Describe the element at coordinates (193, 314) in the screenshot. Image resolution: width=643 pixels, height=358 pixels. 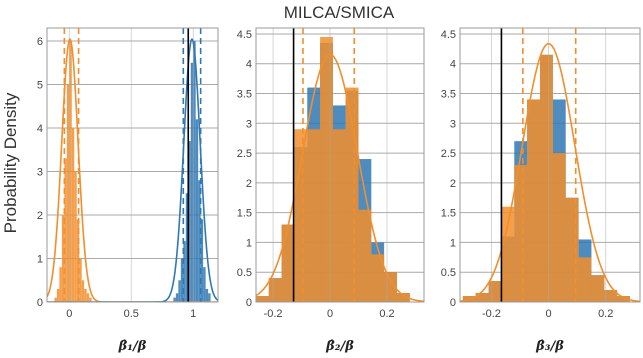
I see `x-tick-label: 1` at that location.